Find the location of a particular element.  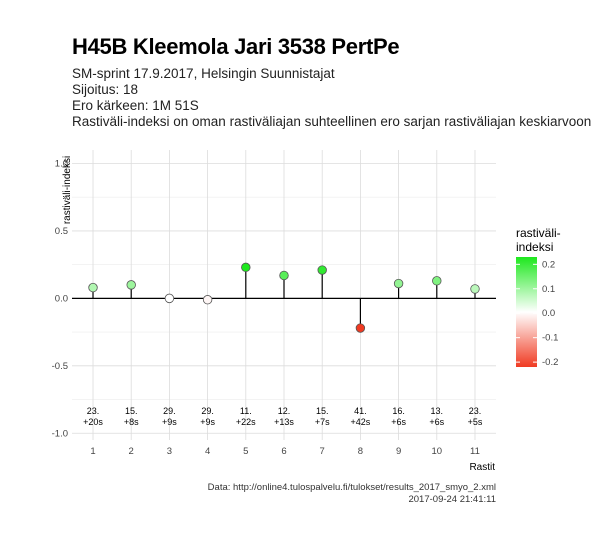

y-tick-label: -0.5 is located at coordinates (60, 366).